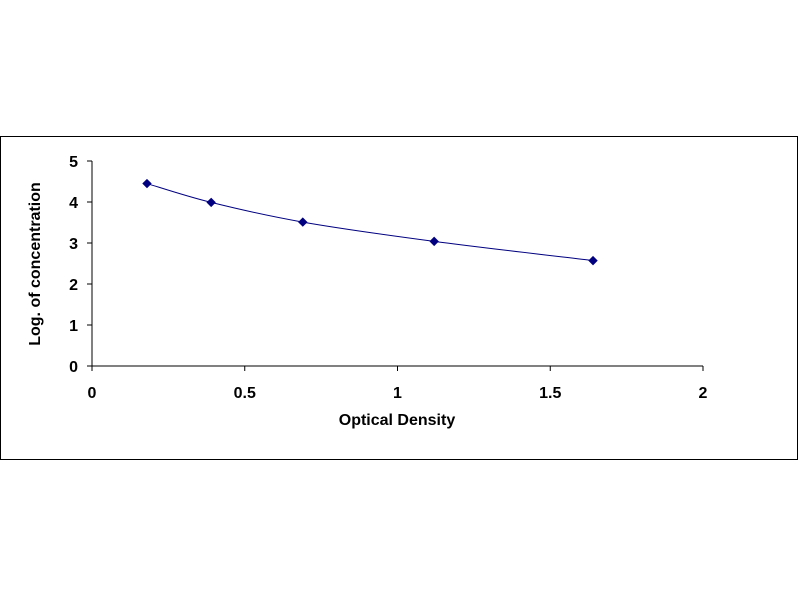 The height and width of the screenshot is (600, 800). What do you see at coordinates (35, 264) in the screenshot?
I see `y-axis-title: Log. of concentration` at bounding box center [35, 264].